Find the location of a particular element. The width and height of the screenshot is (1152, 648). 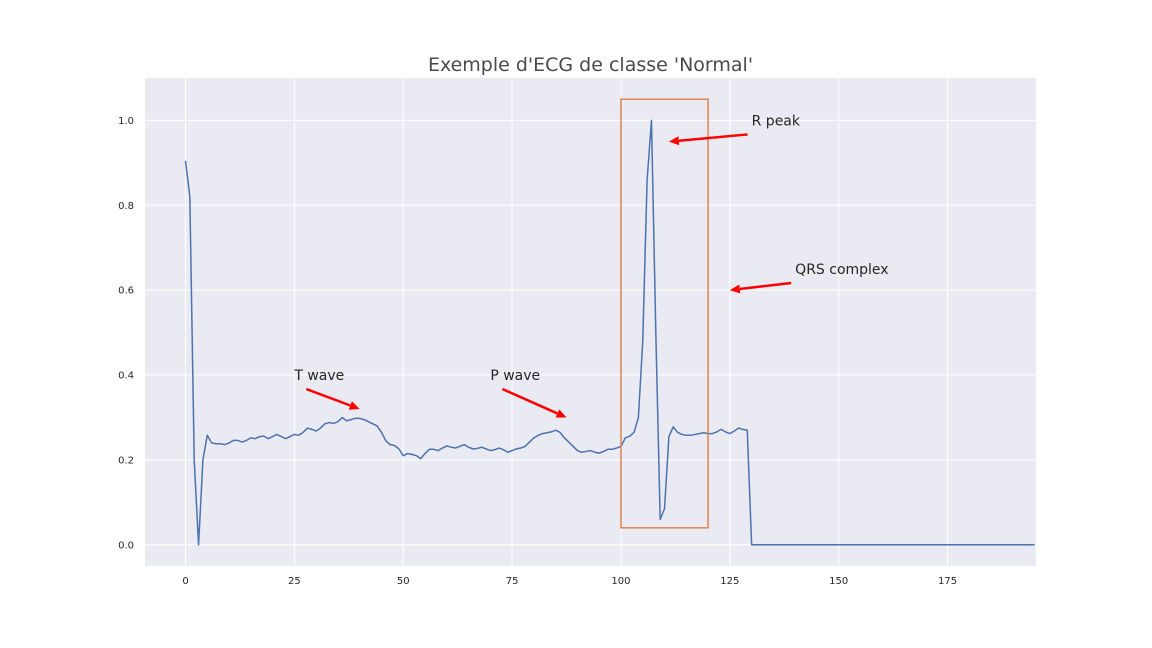

y-tick-label: 0.2 is located at coordinates (126, 460).